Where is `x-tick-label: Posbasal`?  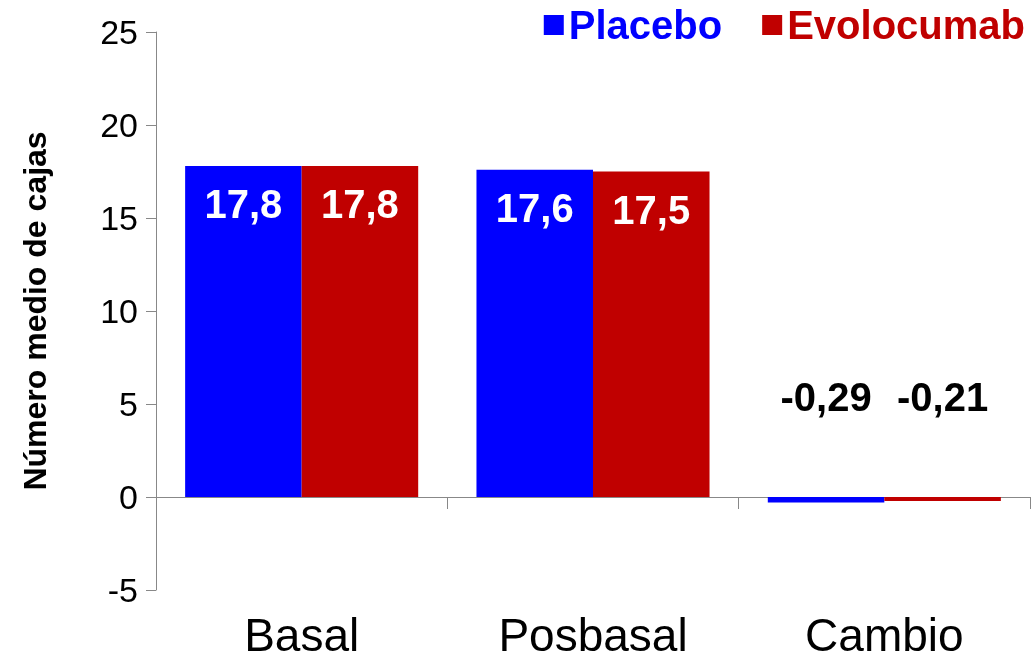 x-tick-label: Posbasal is located at coordinates (593, 633).